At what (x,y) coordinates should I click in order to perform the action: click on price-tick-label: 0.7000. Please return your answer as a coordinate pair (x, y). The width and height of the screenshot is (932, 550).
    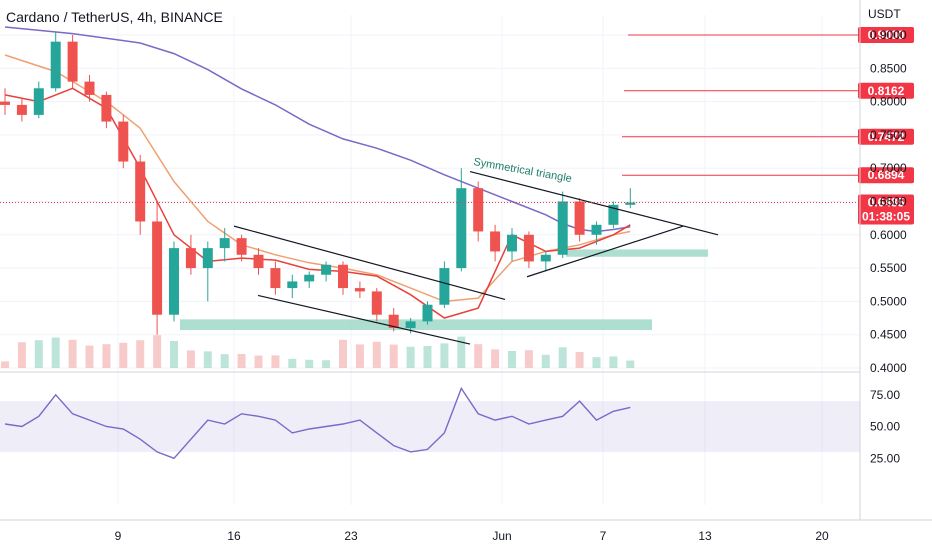
    Looking at the image, I should click on (888, 168).